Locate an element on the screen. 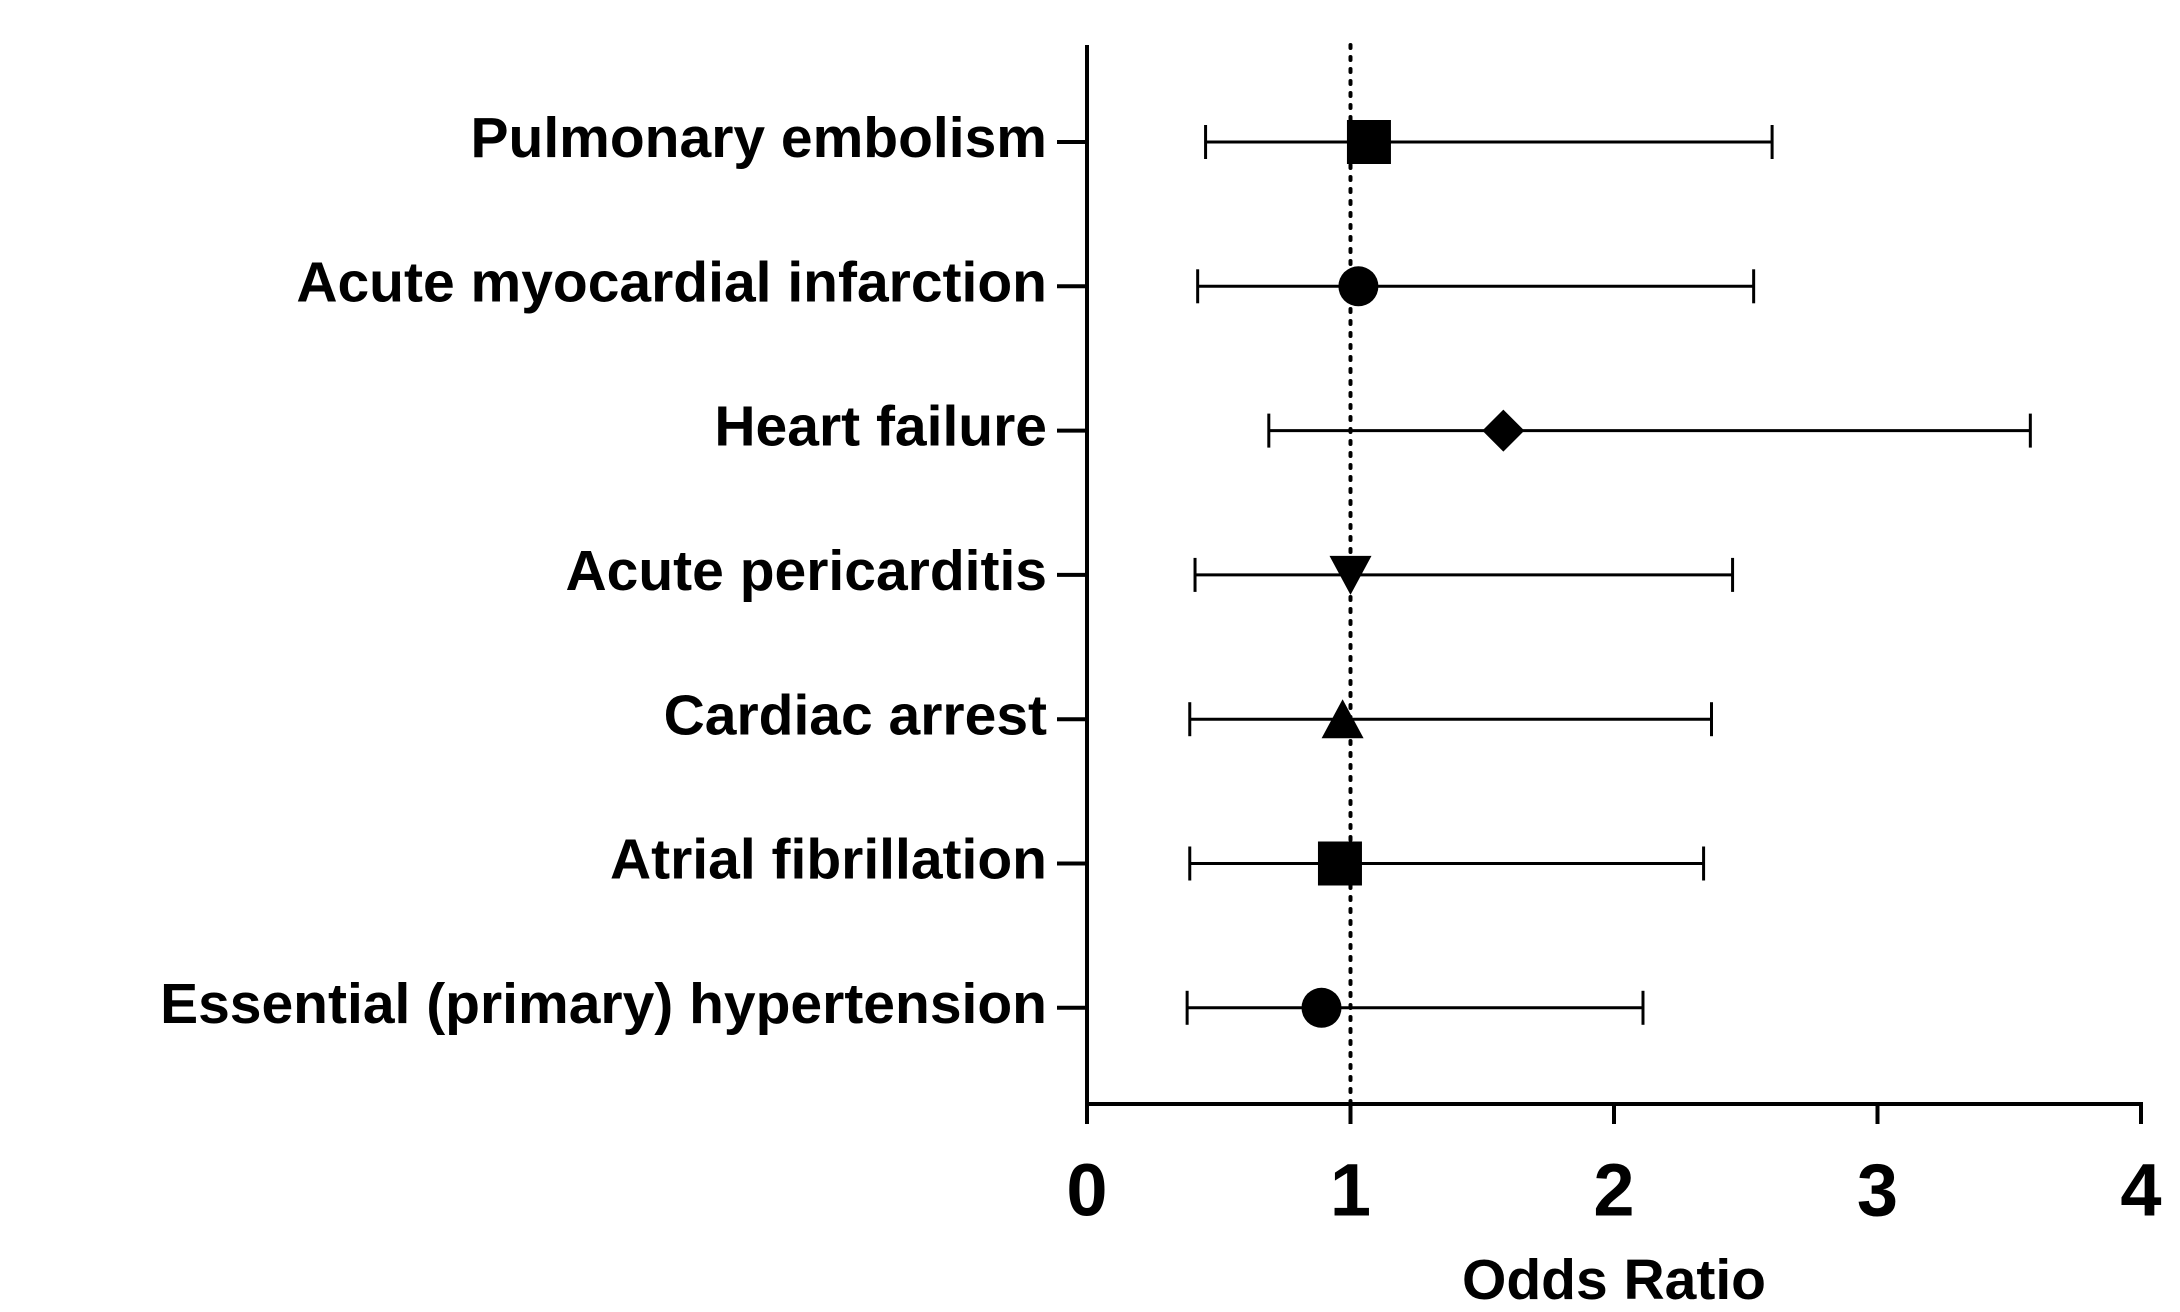 Image resolution: width=2180 pixels, height=1312 pixels. x-tick-label: 0 is located at coordinates (1086, 1190).